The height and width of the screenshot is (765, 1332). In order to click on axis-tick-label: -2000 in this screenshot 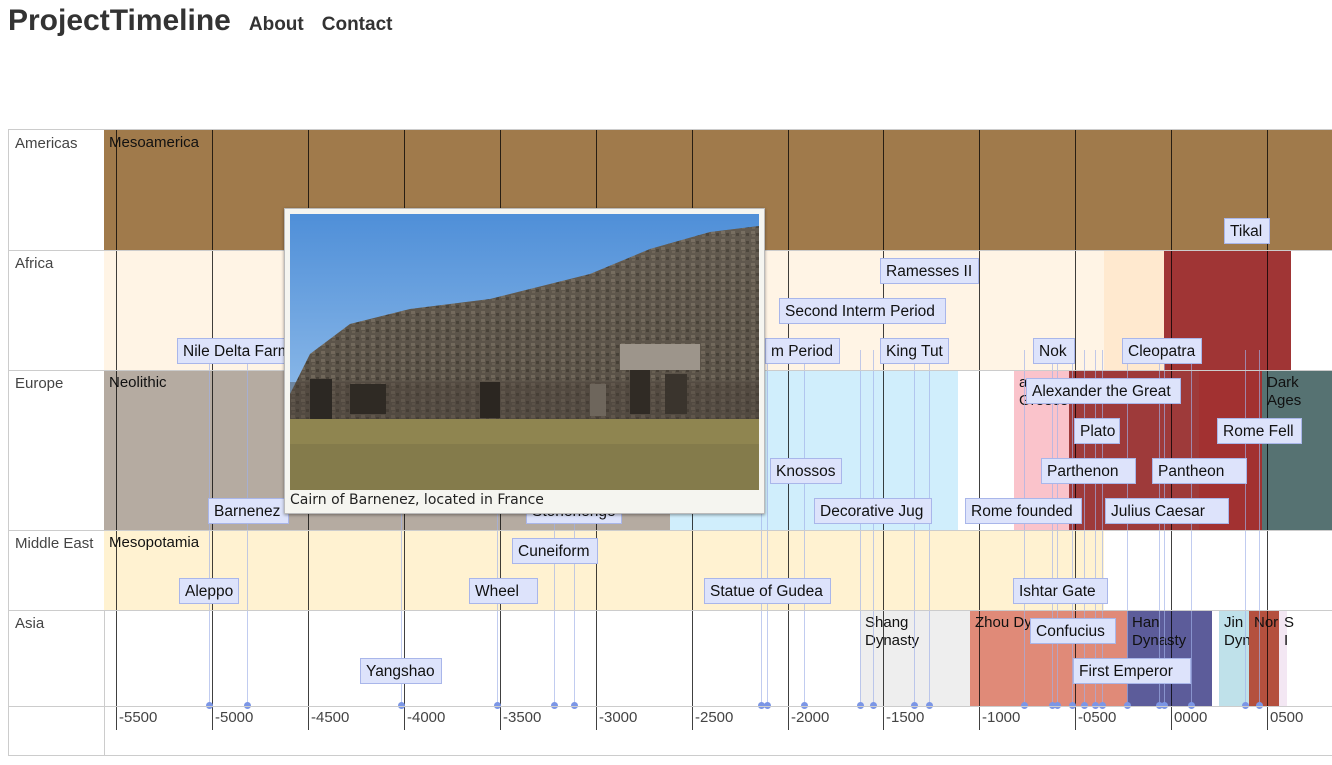, I will do `click(810, 717)`.